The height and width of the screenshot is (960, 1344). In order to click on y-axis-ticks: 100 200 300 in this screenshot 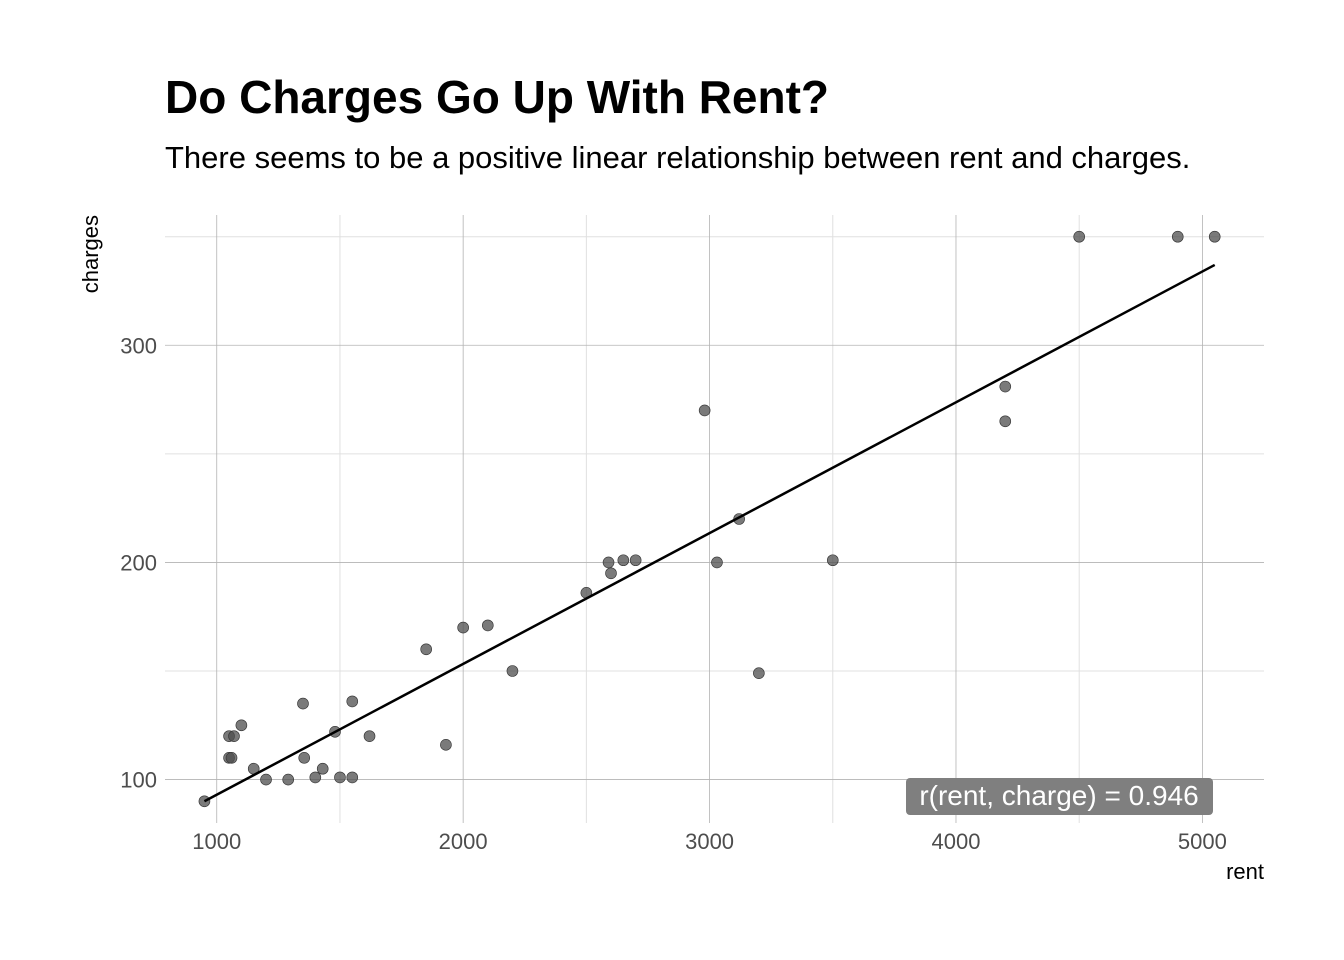, I will do `click(138, 562)`.